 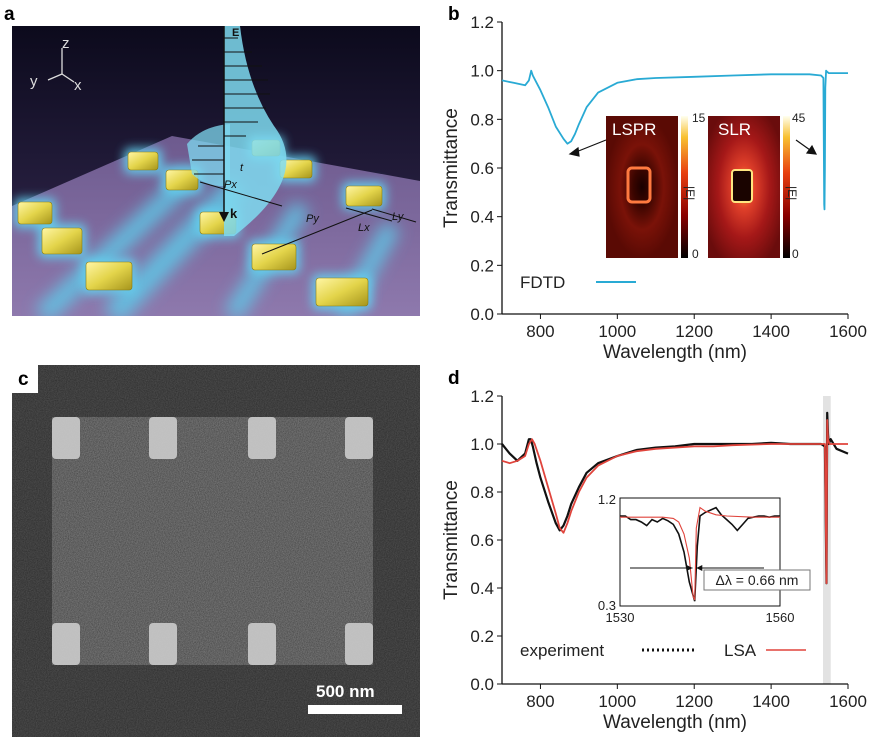 What do you see at coordinates (224, 217) in the screenshot?
I see `k-arrow-icon` at bounding box center [224, 217].